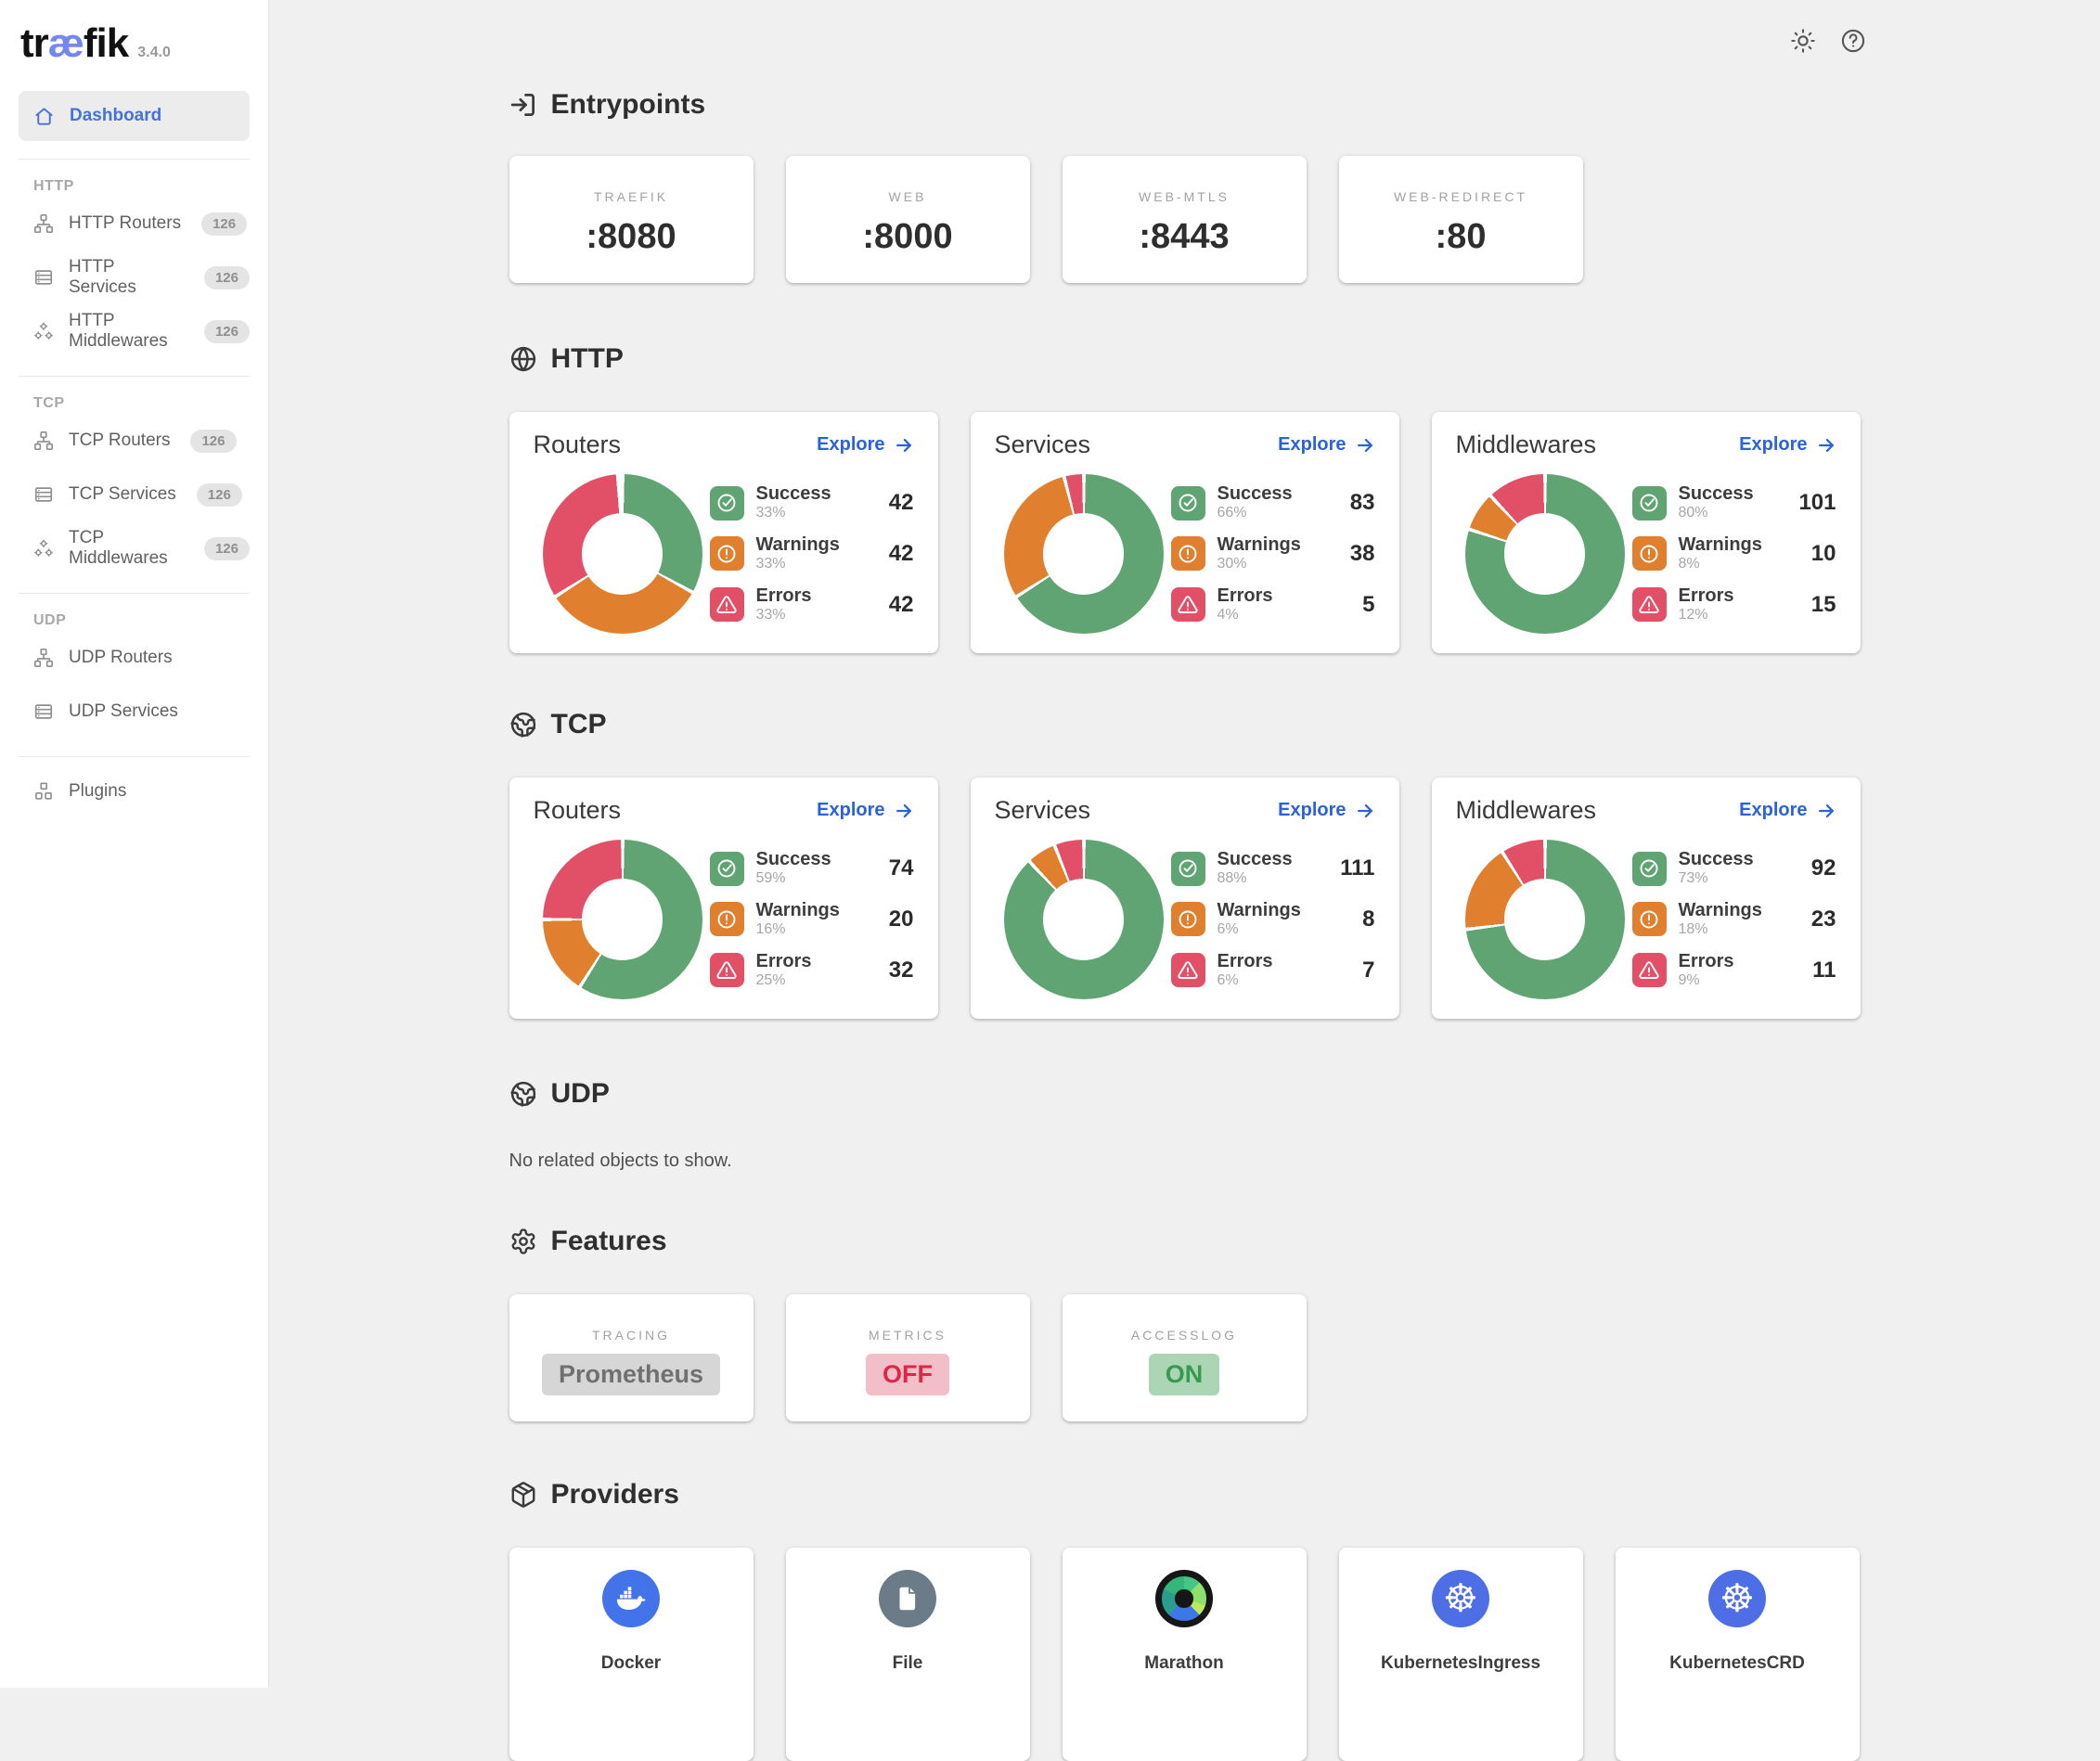  What do you see at coordinates (135, 548) in the screenshot?
I see `sidebar-item-tcp-middlewares: TCP Middlewares 126` at bounding box center [135, 548].